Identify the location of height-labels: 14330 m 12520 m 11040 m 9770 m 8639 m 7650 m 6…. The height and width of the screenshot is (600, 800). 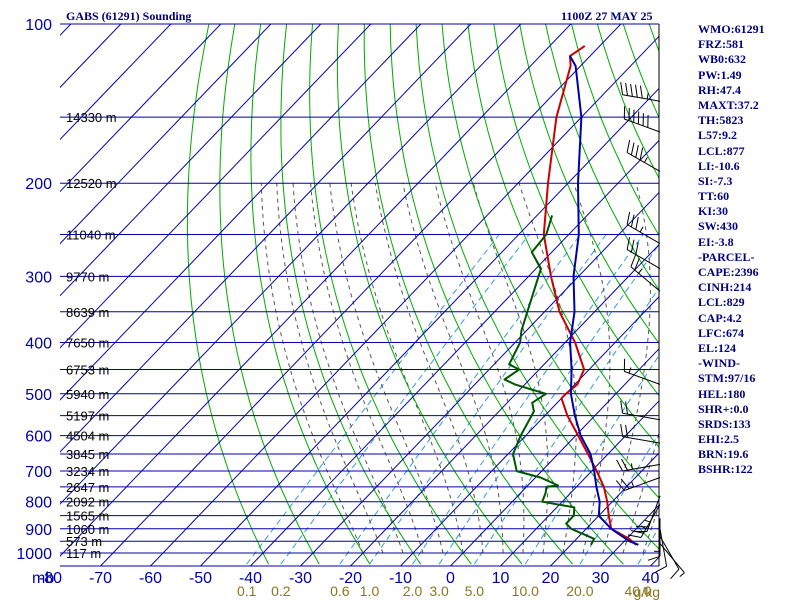
(91, 335).